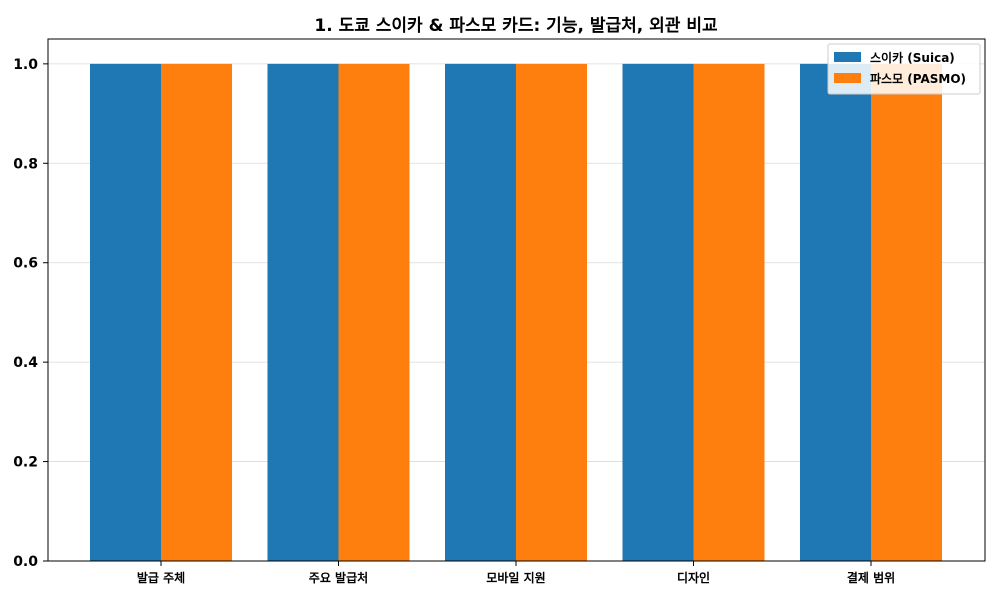 Image resolution: width=1000 pixels, height=600 pixels. I want to click on y-tick-label: 0.0, so click(25, 562).